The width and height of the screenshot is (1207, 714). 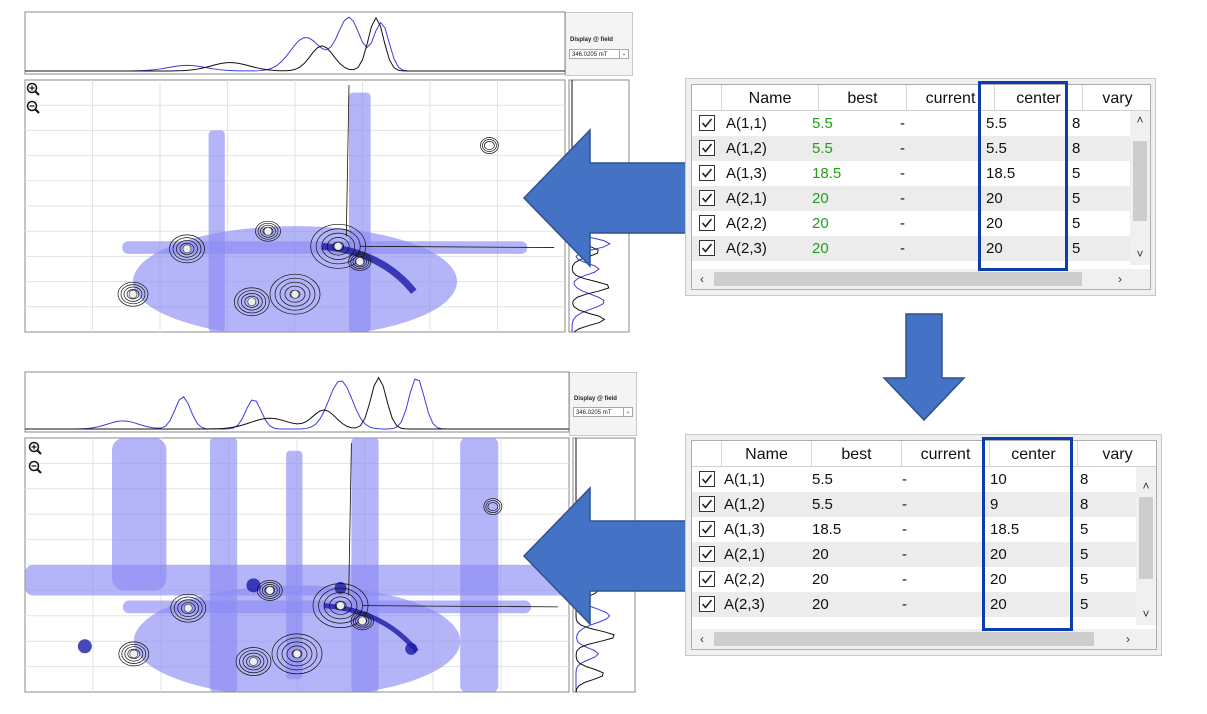 I want to click on table-row: A(1,1) 5.5 - 5.5 8, so click(x=911, y=123).